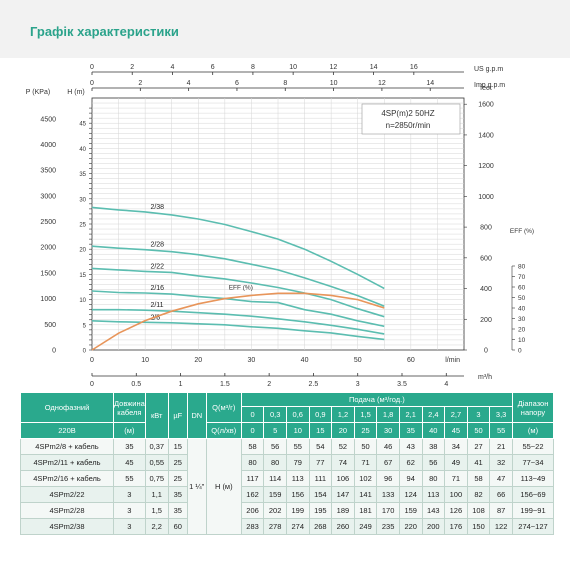  Describe the element at coordinates (343, 430) in the screenshot. I see `th-q-lmin-value: 20` at that location.